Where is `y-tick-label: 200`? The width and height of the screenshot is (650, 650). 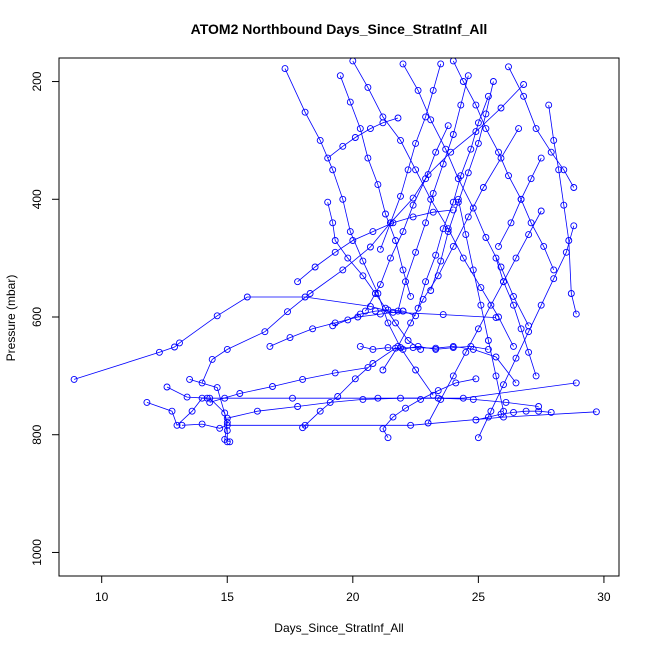 y-tick-label: 200 is located at coordinates (37, 81).